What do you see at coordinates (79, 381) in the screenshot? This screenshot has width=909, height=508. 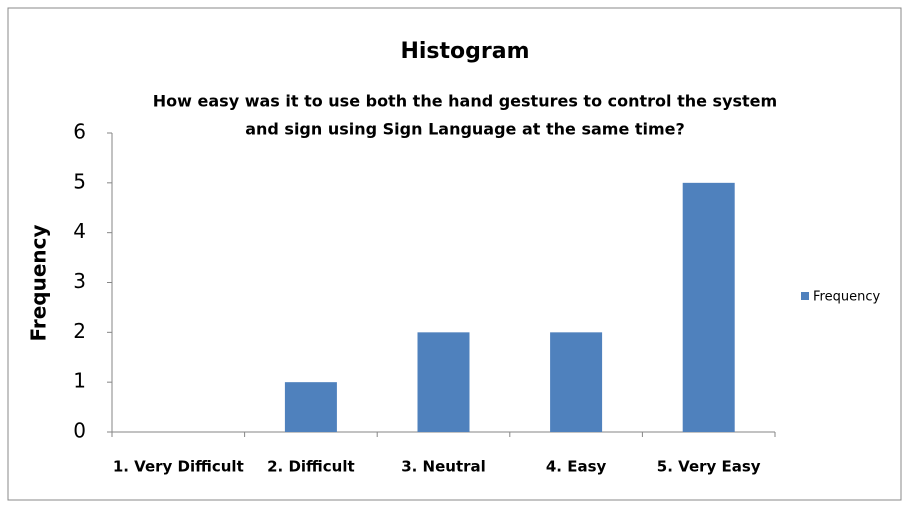 I see `y-tick-label: 1` at bounding box center [79, 381].